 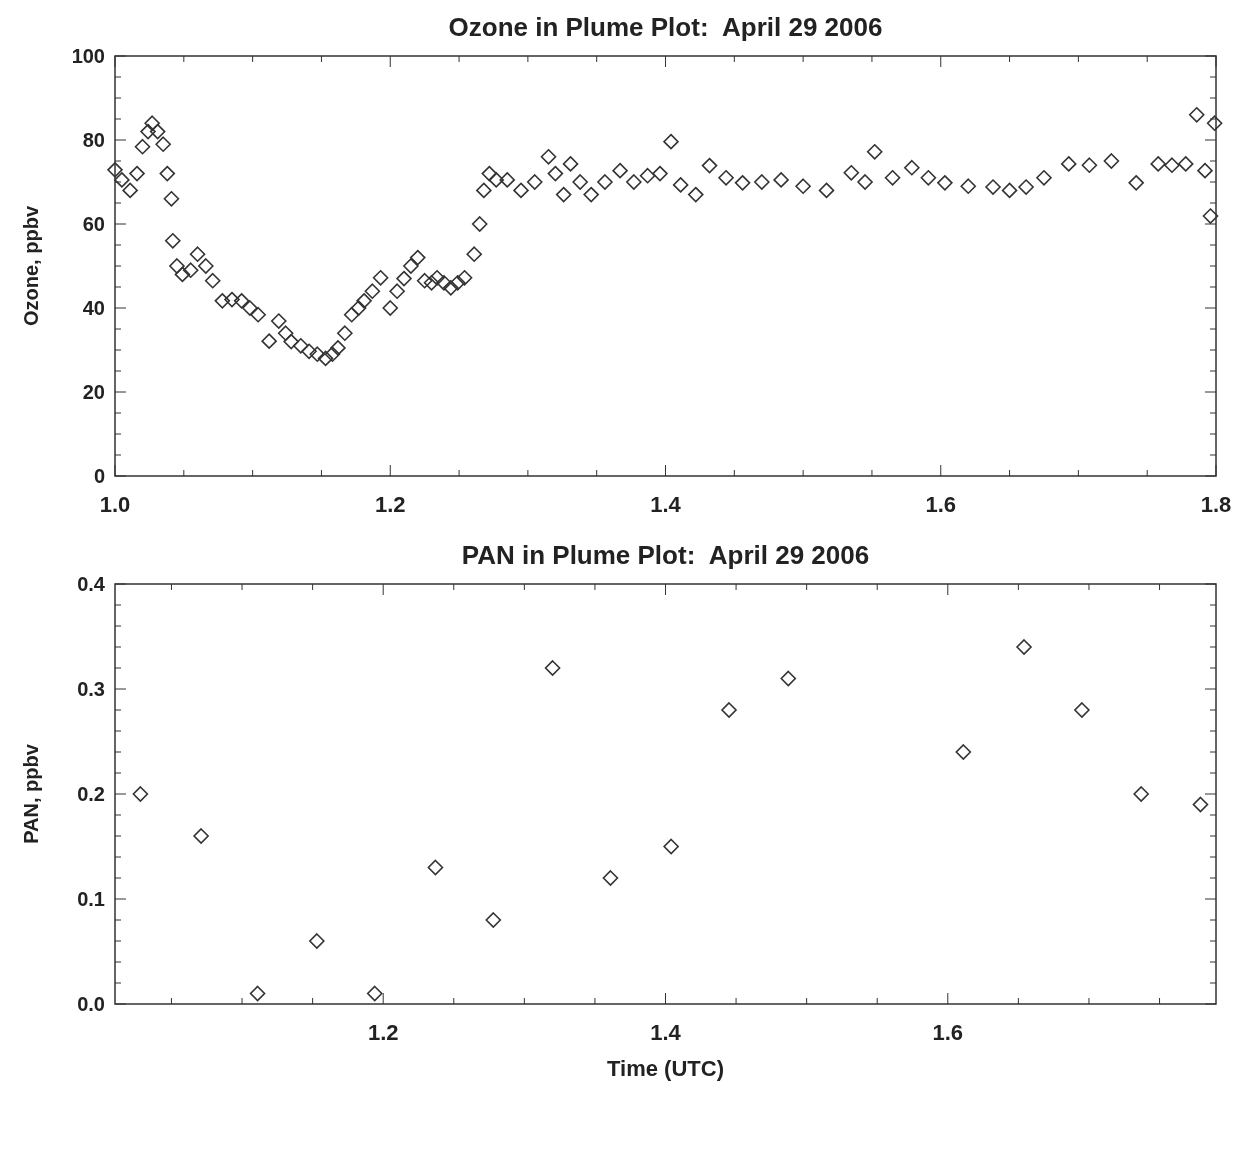 I want to click on y-tick-label: 0.2, so click(x=91, y=794).